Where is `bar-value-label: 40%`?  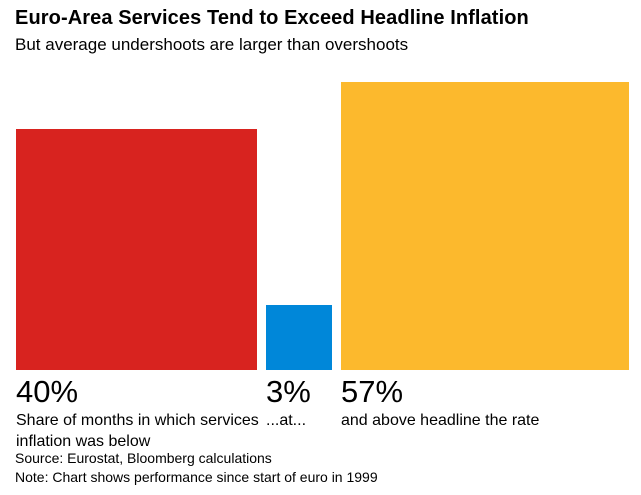 bar-value-label: 40% is located at coordinates (47, 391).